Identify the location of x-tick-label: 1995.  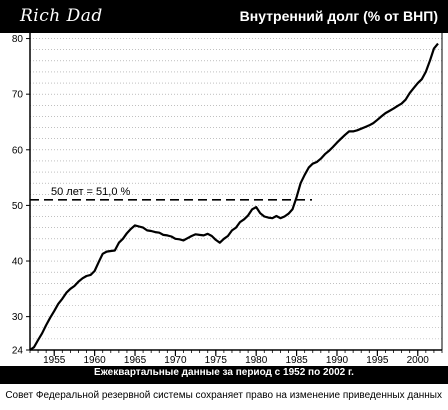
(377, 360).